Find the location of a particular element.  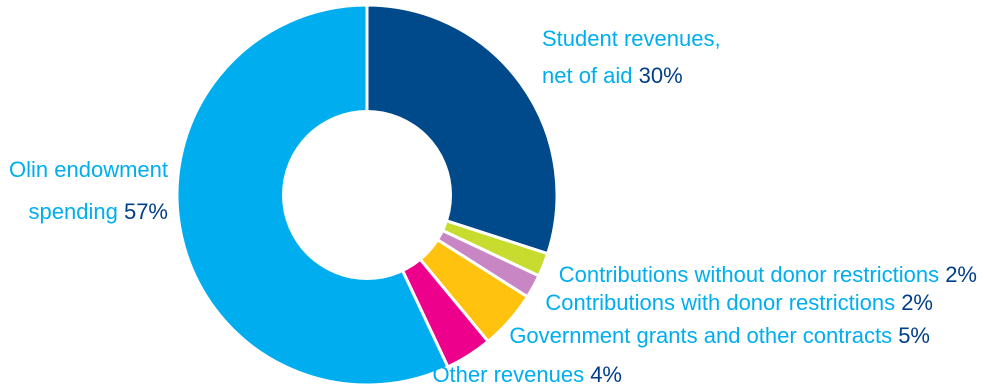

value-label: 30% is located at coordinates (658, 75).